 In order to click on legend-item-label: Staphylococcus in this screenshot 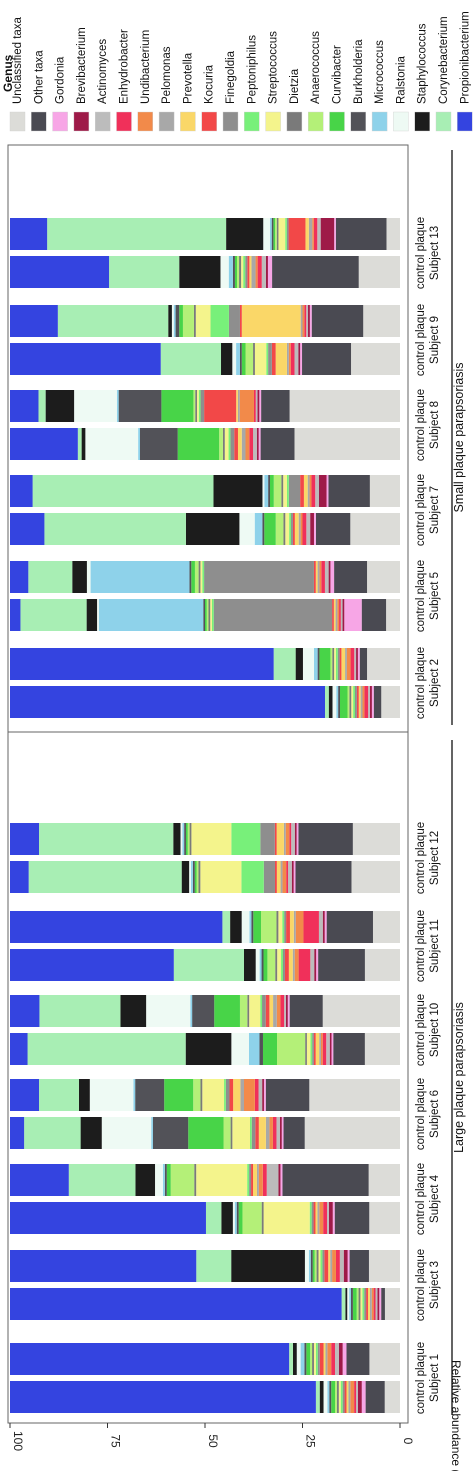, I will do `click(423, 63)`.